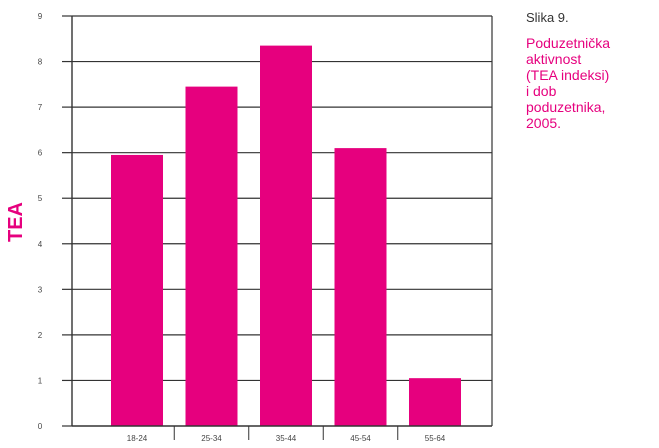 The width and height of the screenshot is (659, 448). I want to click on y-ticks: 0 1 2 3 4 5 6 7 8 9, so click(55, 221).